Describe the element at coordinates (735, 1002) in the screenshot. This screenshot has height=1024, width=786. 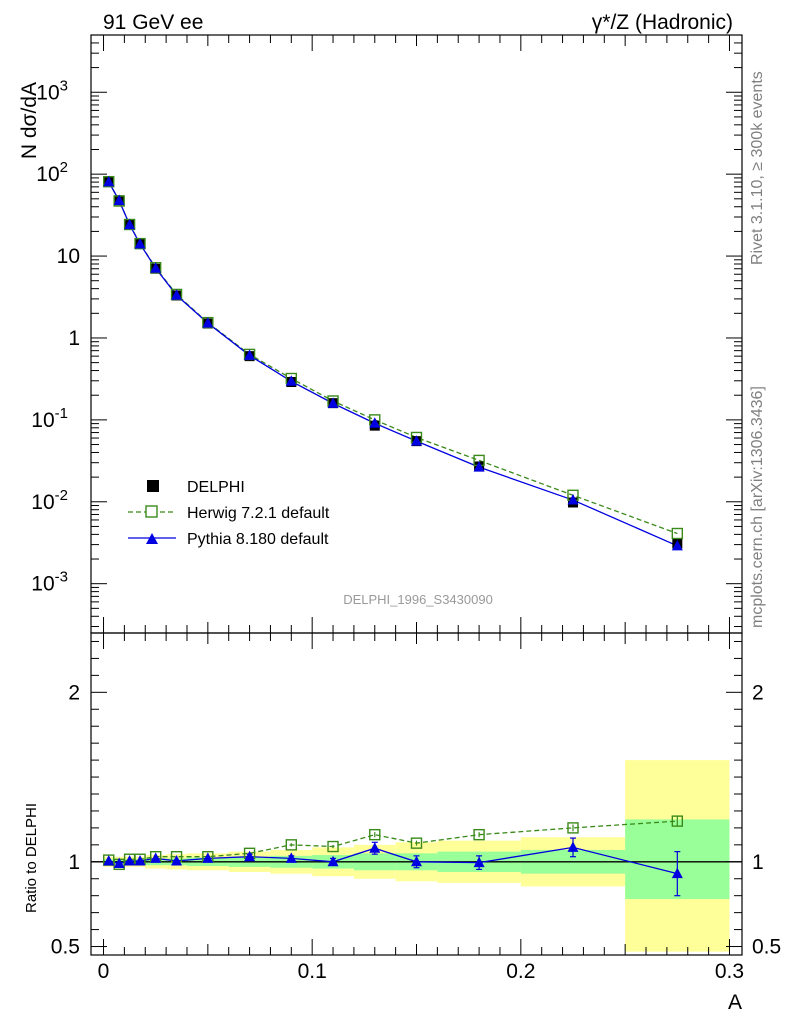
I see `x-axis-label: A` at that location.